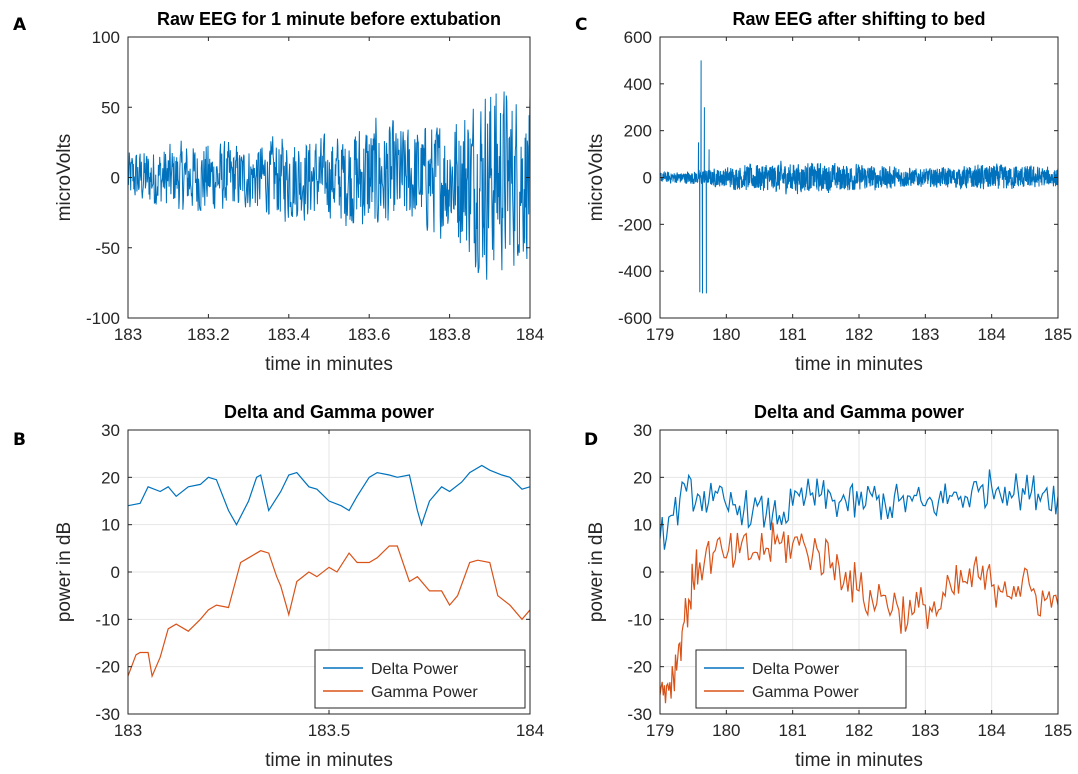 The image size is (1078, 774). I want to click on y-axis-label-d: power in dB, so click(596, 572).